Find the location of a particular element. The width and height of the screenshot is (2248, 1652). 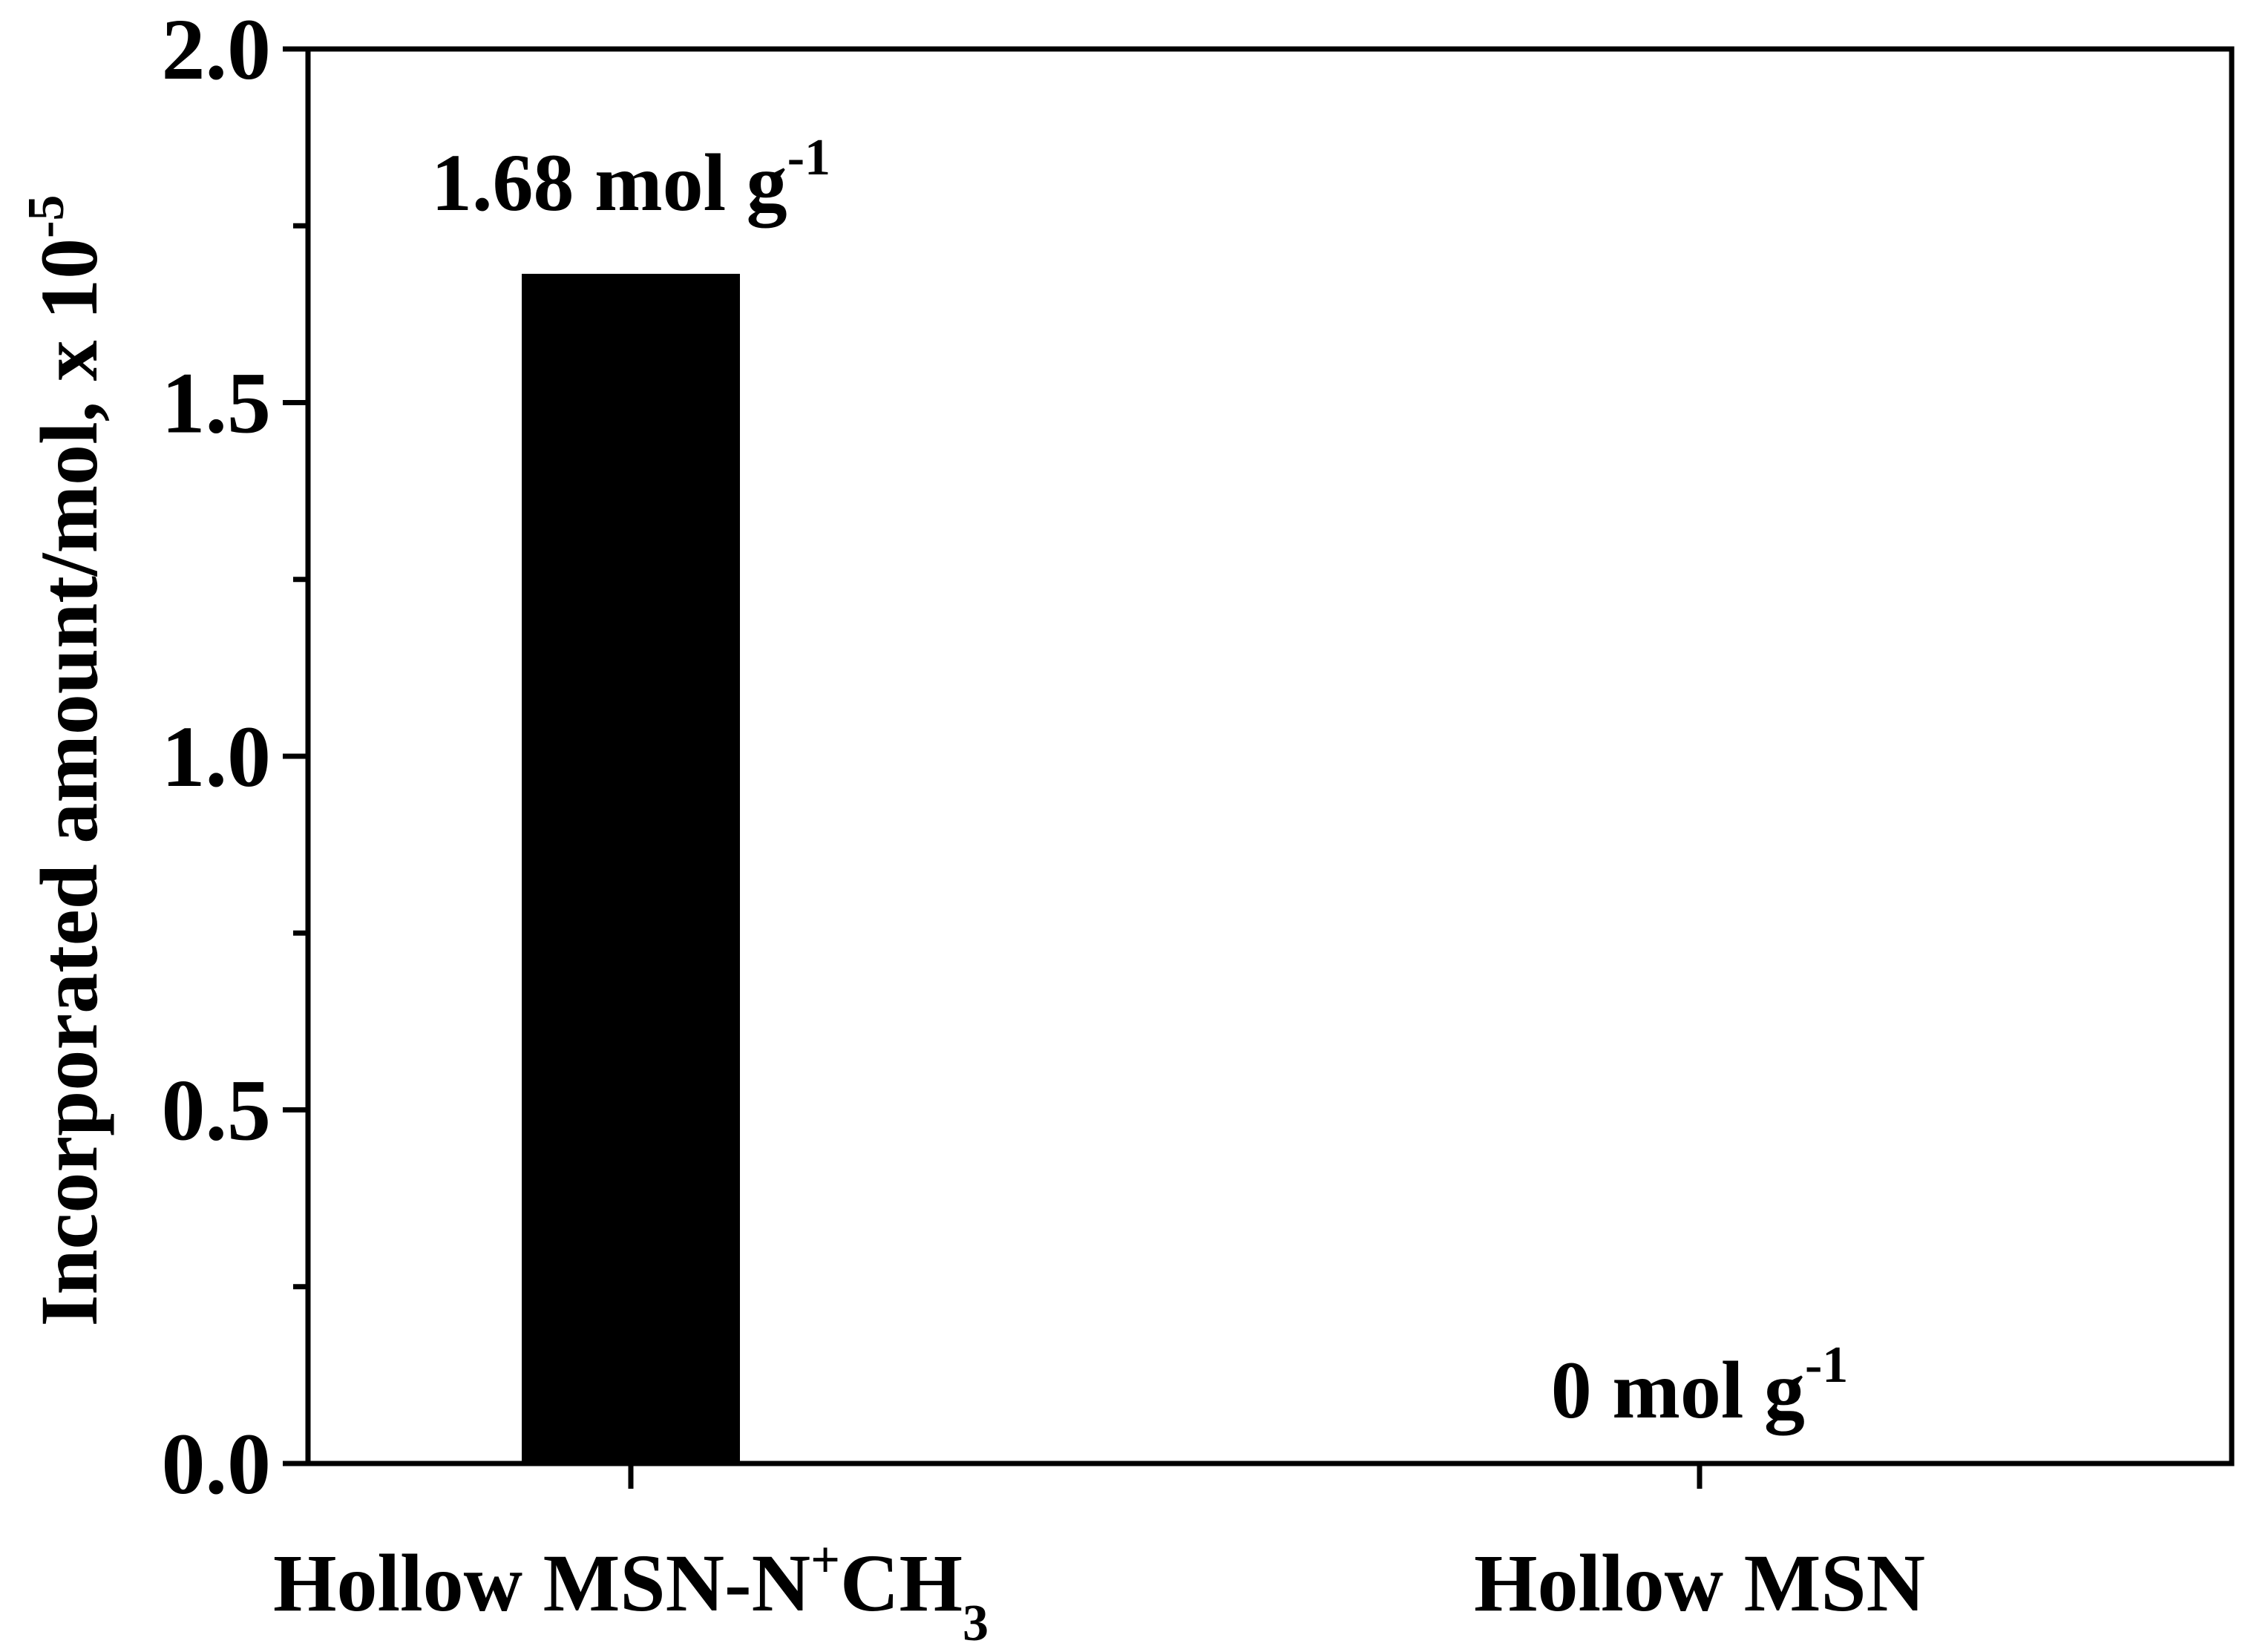

y-tick-label: 1.0 is located at coordinates (217, 756).